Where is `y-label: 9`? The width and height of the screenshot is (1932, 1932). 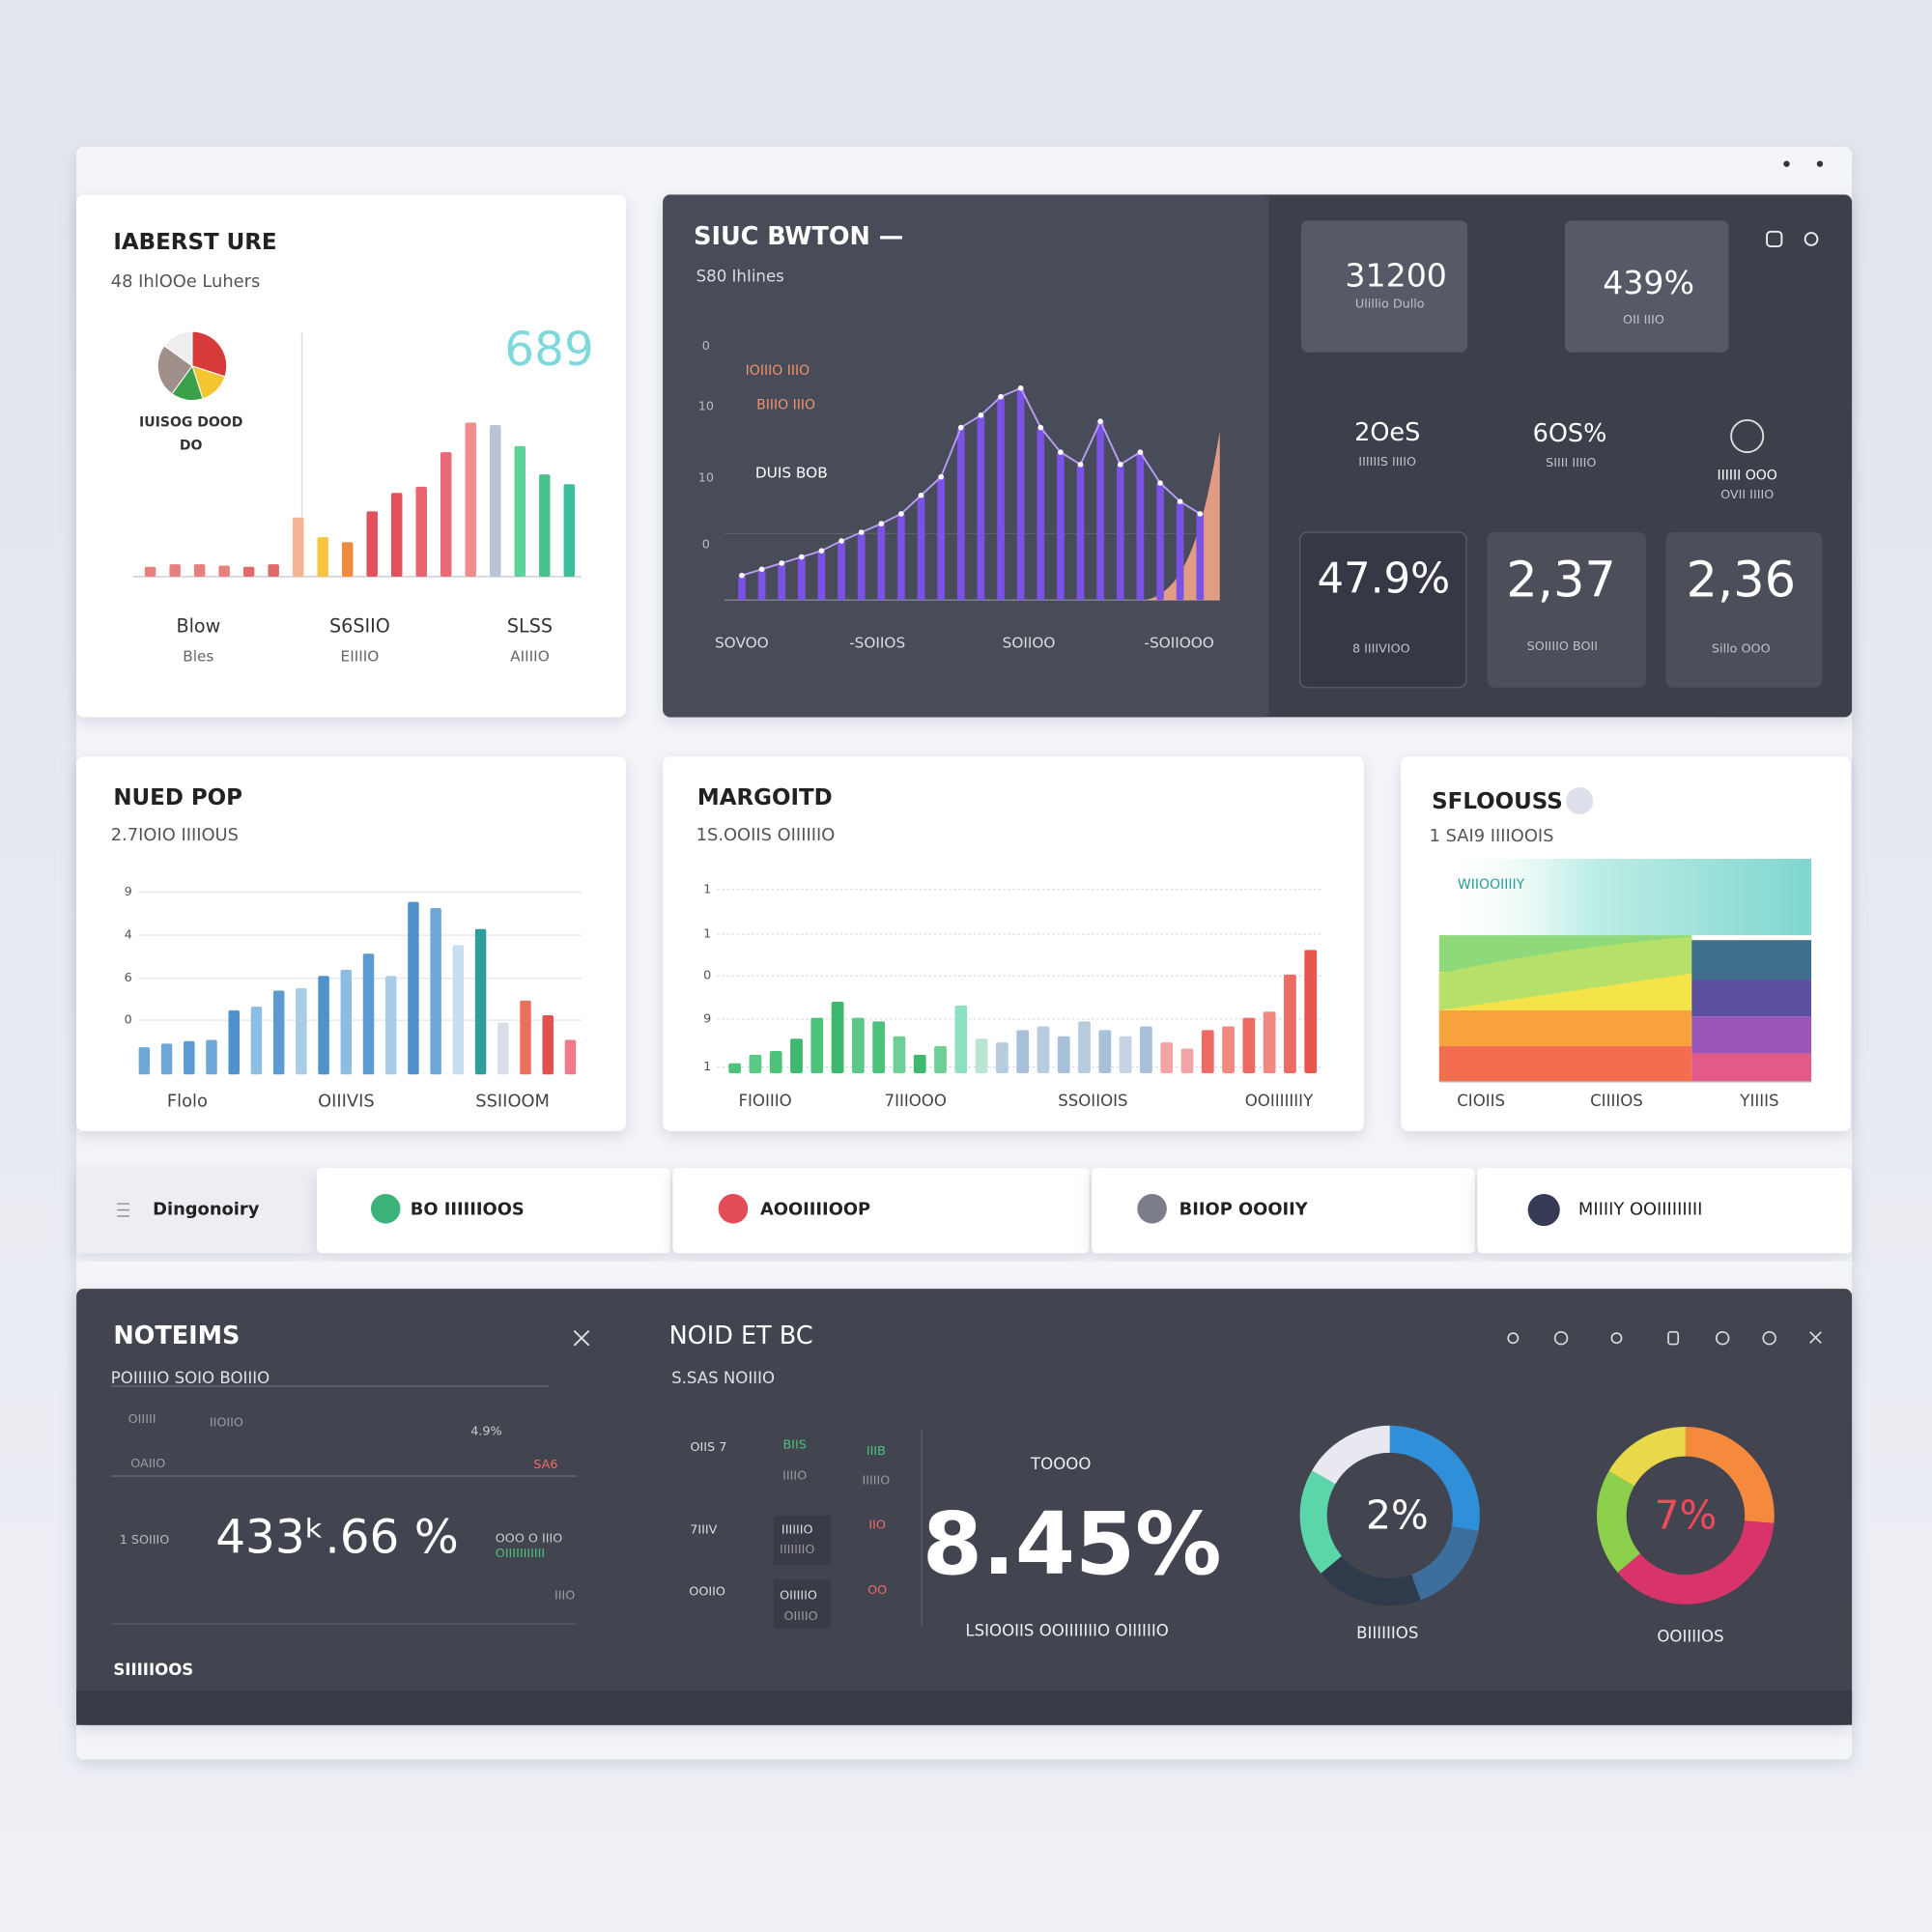 y-label: 9 is located at coordinates (707, 1018).